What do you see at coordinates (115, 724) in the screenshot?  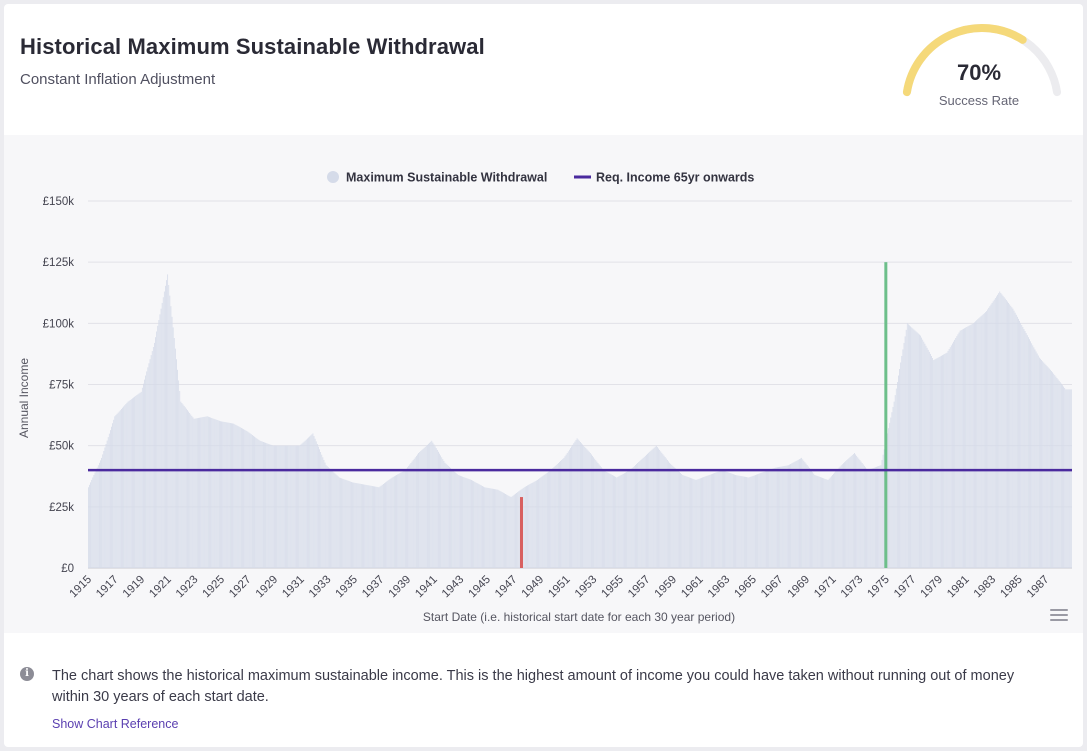 I see `show-chart-reference-link: Show Chart Reference` at bounding box center [115, 724].